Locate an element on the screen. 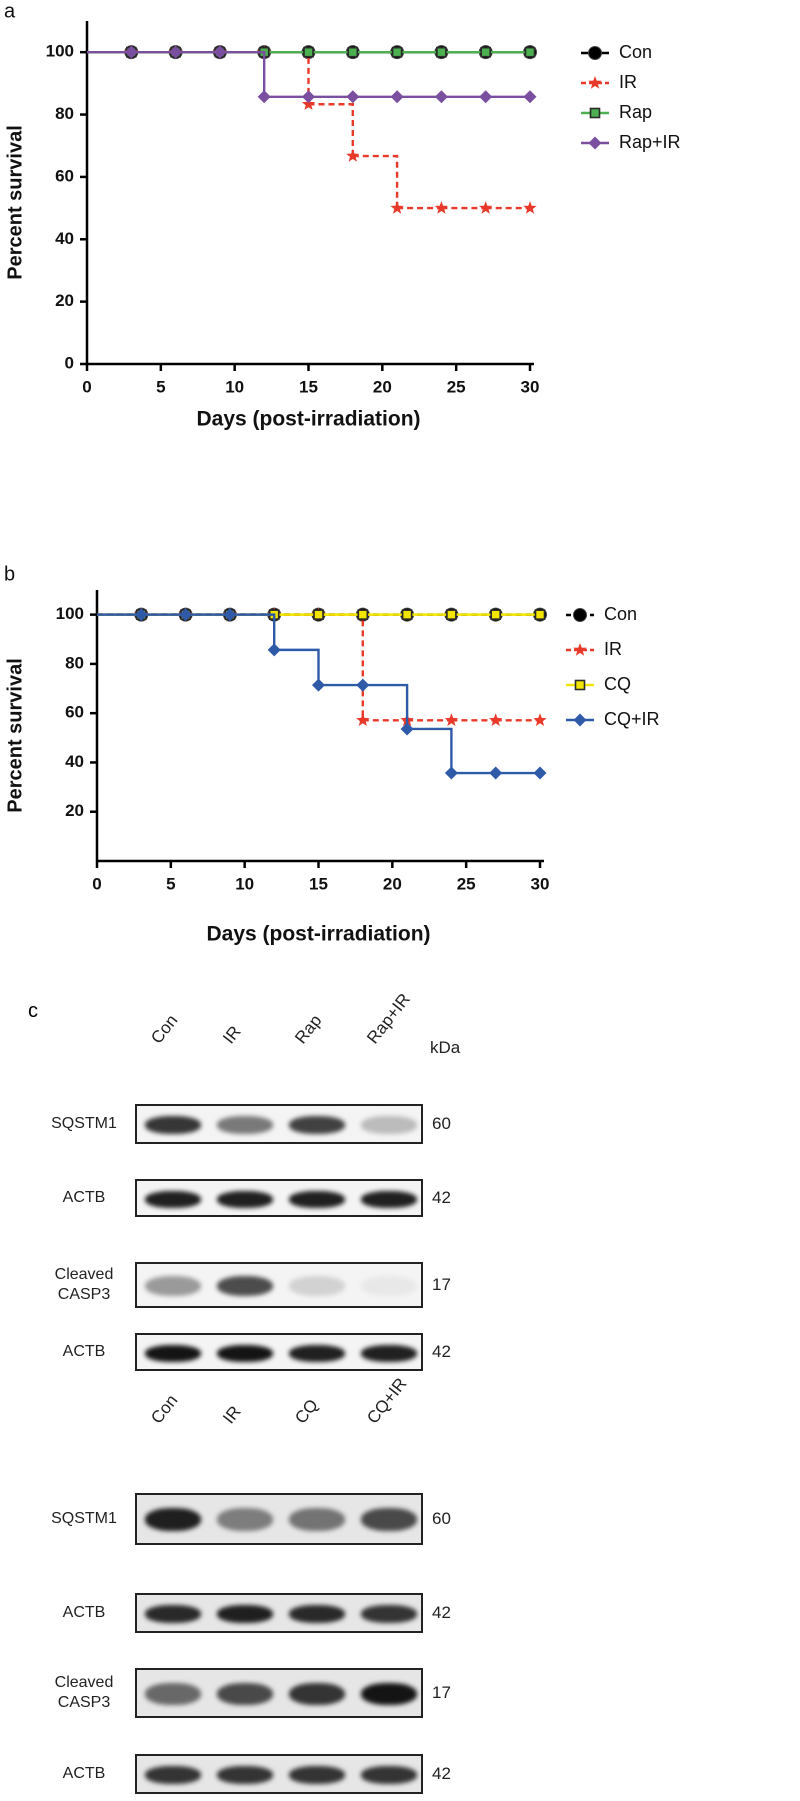  x-tick-label: 25 is located at coordinates (456, 386).